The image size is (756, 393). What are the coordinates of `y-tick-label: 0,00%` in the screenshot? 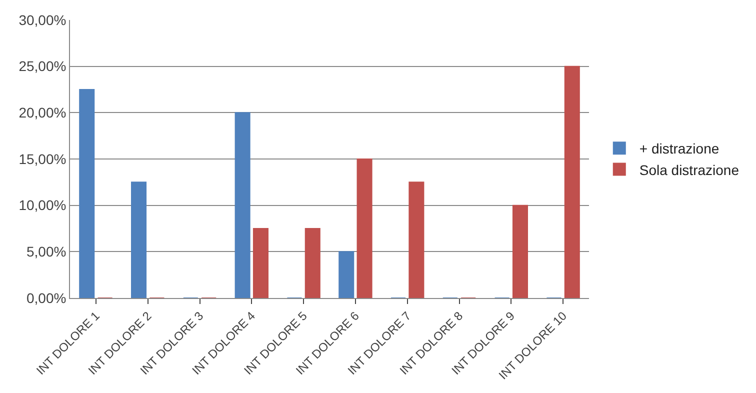 It's located at (46, 298).